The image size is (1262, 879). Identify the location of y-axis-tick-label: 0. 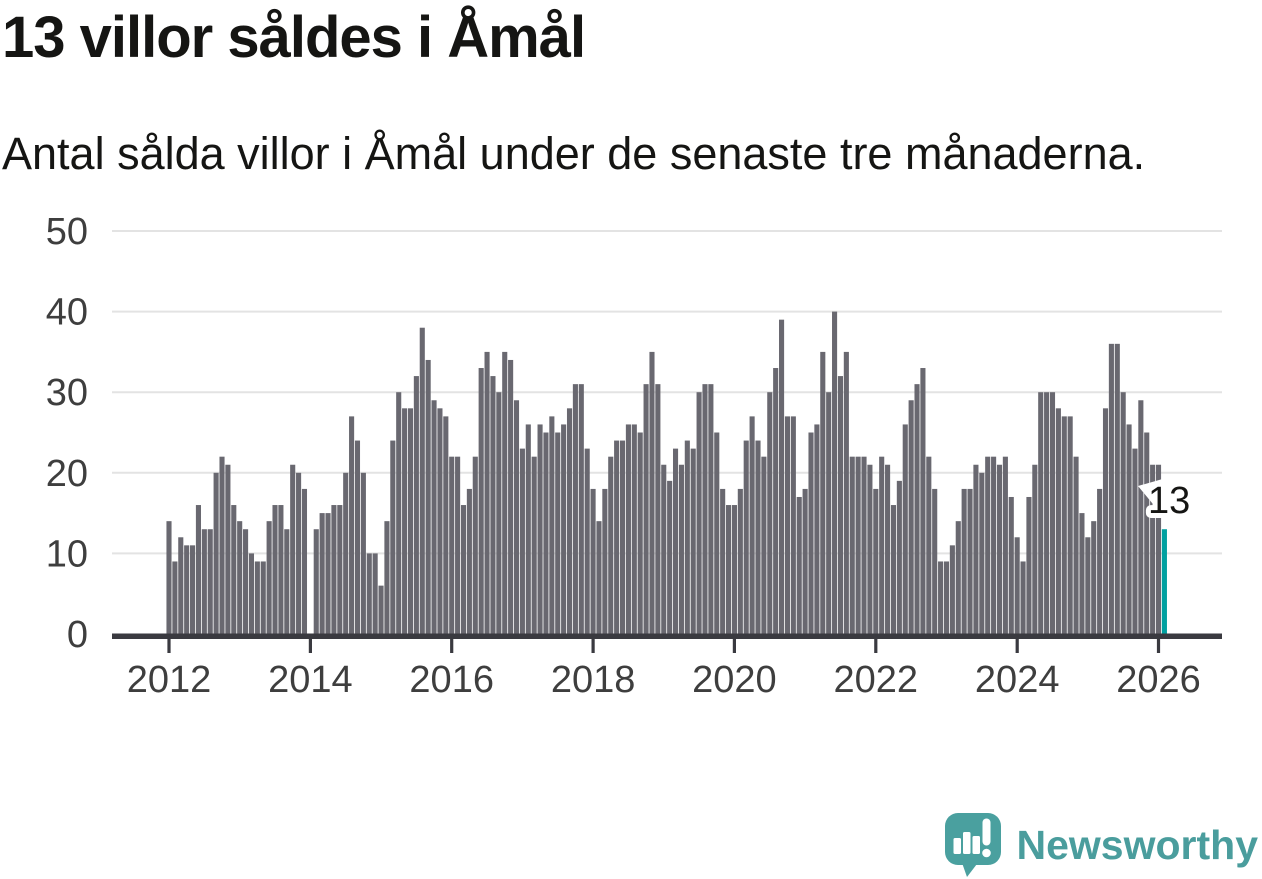
(77, 635).